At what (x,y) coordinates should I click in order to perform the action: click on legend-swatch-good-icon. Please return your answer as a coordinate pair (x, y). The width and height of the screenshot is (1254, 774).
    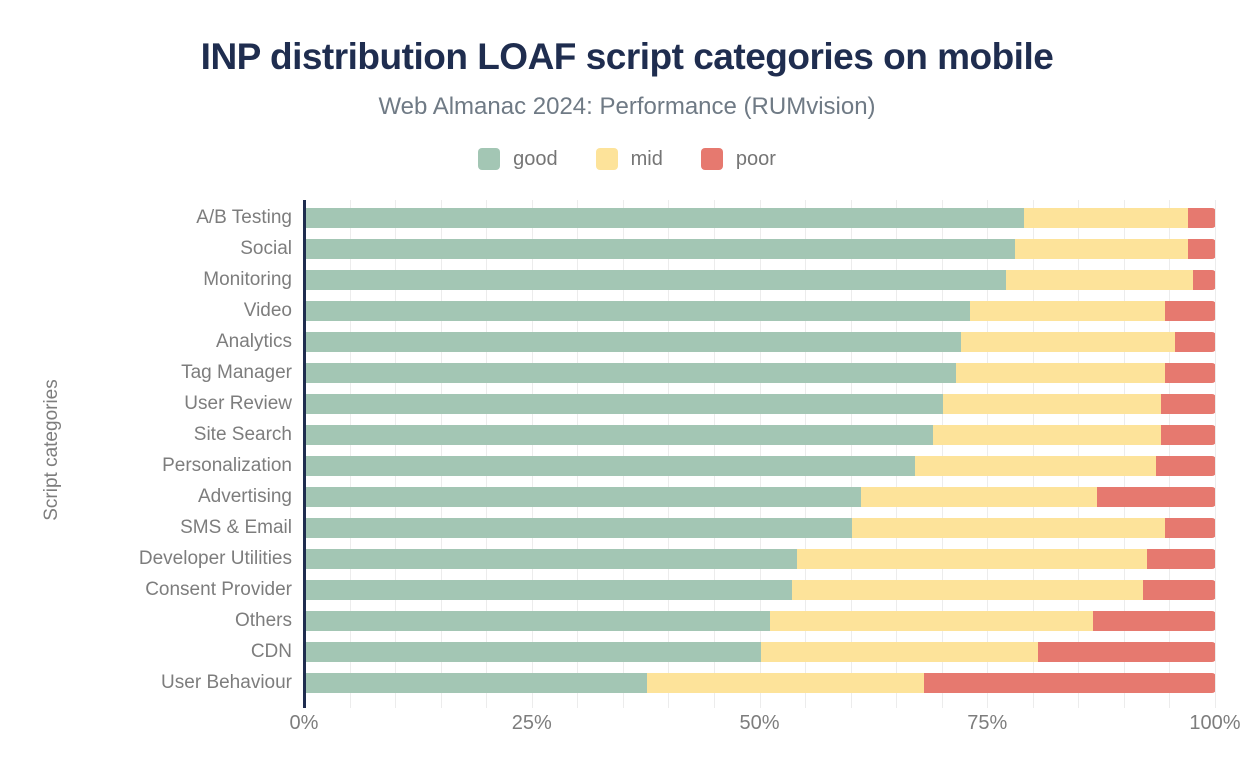
    Looking at the image, I should click on (489, 159).